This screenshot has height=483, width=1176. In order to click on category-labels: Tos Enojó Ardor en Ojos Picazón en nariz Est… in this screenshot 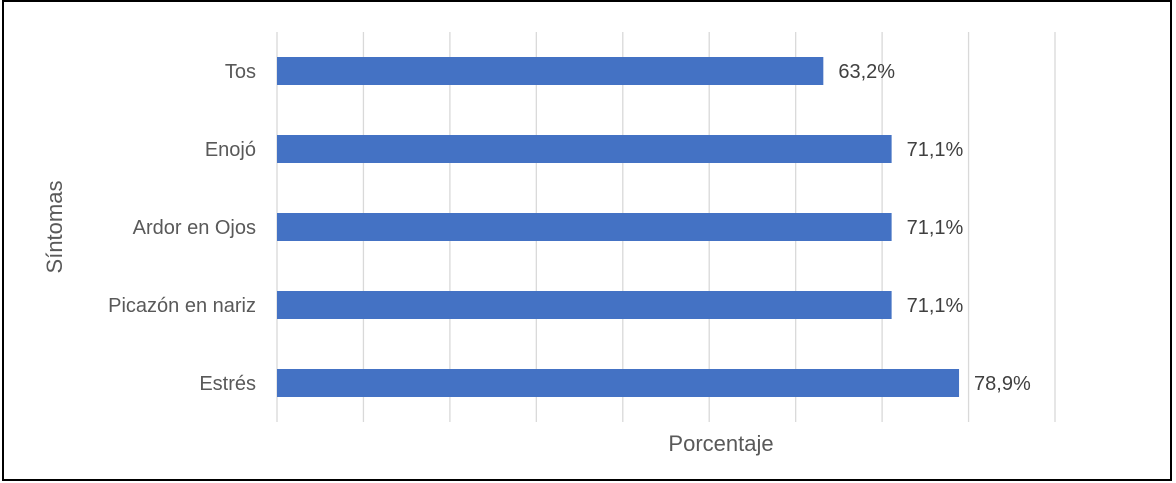, I will do `click(182, 228)`.